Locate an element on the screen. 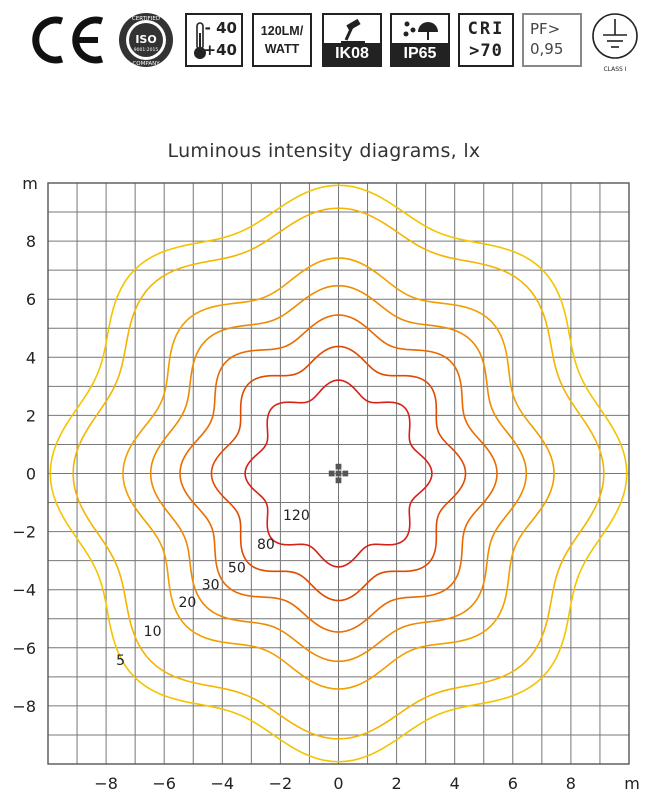 Image resolution: width=648 pixels, height=800 pixels. class-one-earth-icon: CLASS I is located at coordinates (615, 43).